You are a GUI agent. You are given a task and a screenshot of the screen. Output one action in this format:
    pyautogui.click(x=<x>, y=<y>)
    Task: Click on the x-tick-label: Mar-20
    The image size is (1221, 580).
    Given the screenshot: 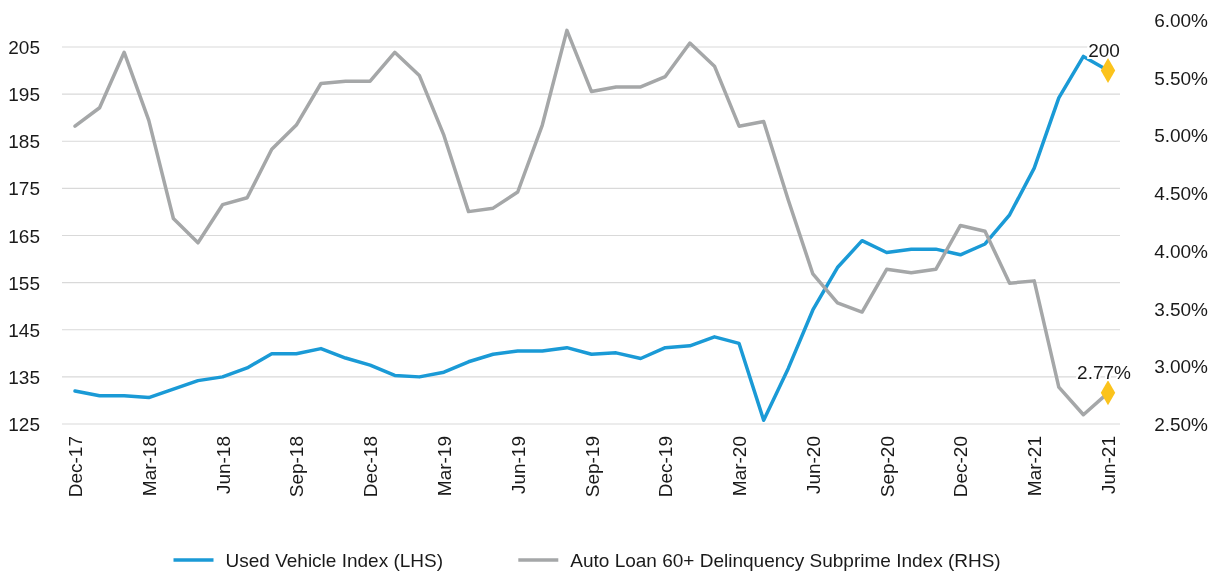 What is the action you would take?
    pyautogui.click(x=740, y=466)
    